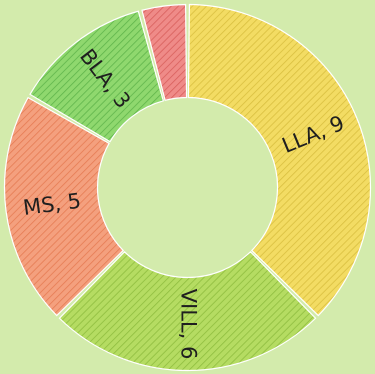 The image size is (375, 374). What do you see at coordinates (97, 76) in the screenshot?
I see `slice-bla` at bounding box center [97, 76].